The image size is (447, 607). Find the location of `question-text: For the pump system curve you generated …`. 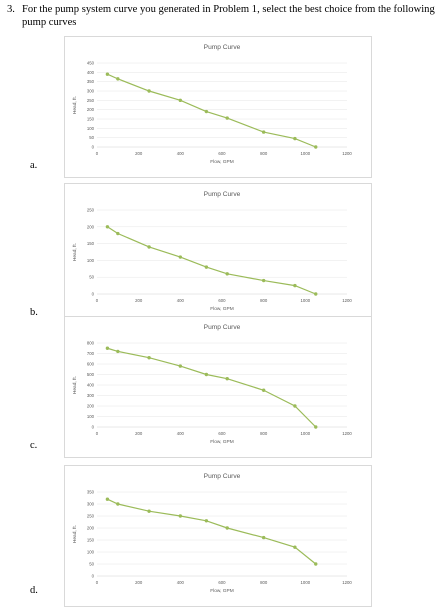

question-text: For the pump system curve you generated … is located at coordinates (228, 16).